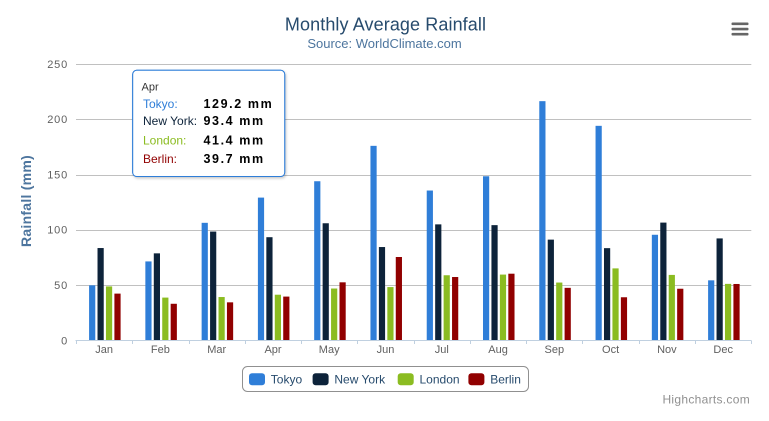  What do you see at coordinates (61, 286) in the screenshot?
I see `svg-text: 50` at bounding box center [61, 286].